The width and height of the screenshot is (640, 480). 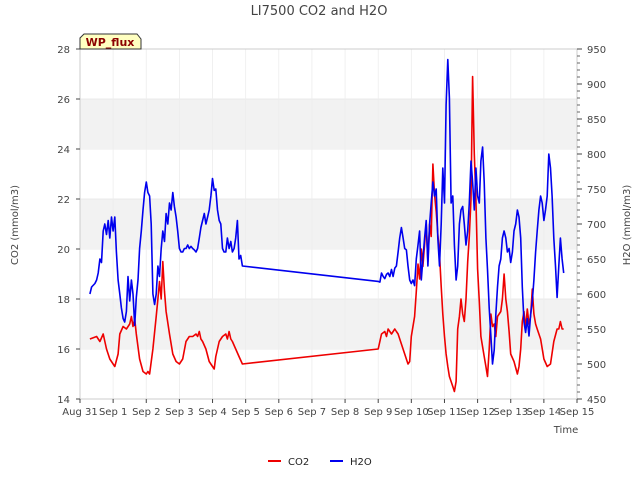 What do you see at coordinates (596, 155) in the screenshot?
I see `y-right-tick-label: 800` at bounding box center [596, 155].